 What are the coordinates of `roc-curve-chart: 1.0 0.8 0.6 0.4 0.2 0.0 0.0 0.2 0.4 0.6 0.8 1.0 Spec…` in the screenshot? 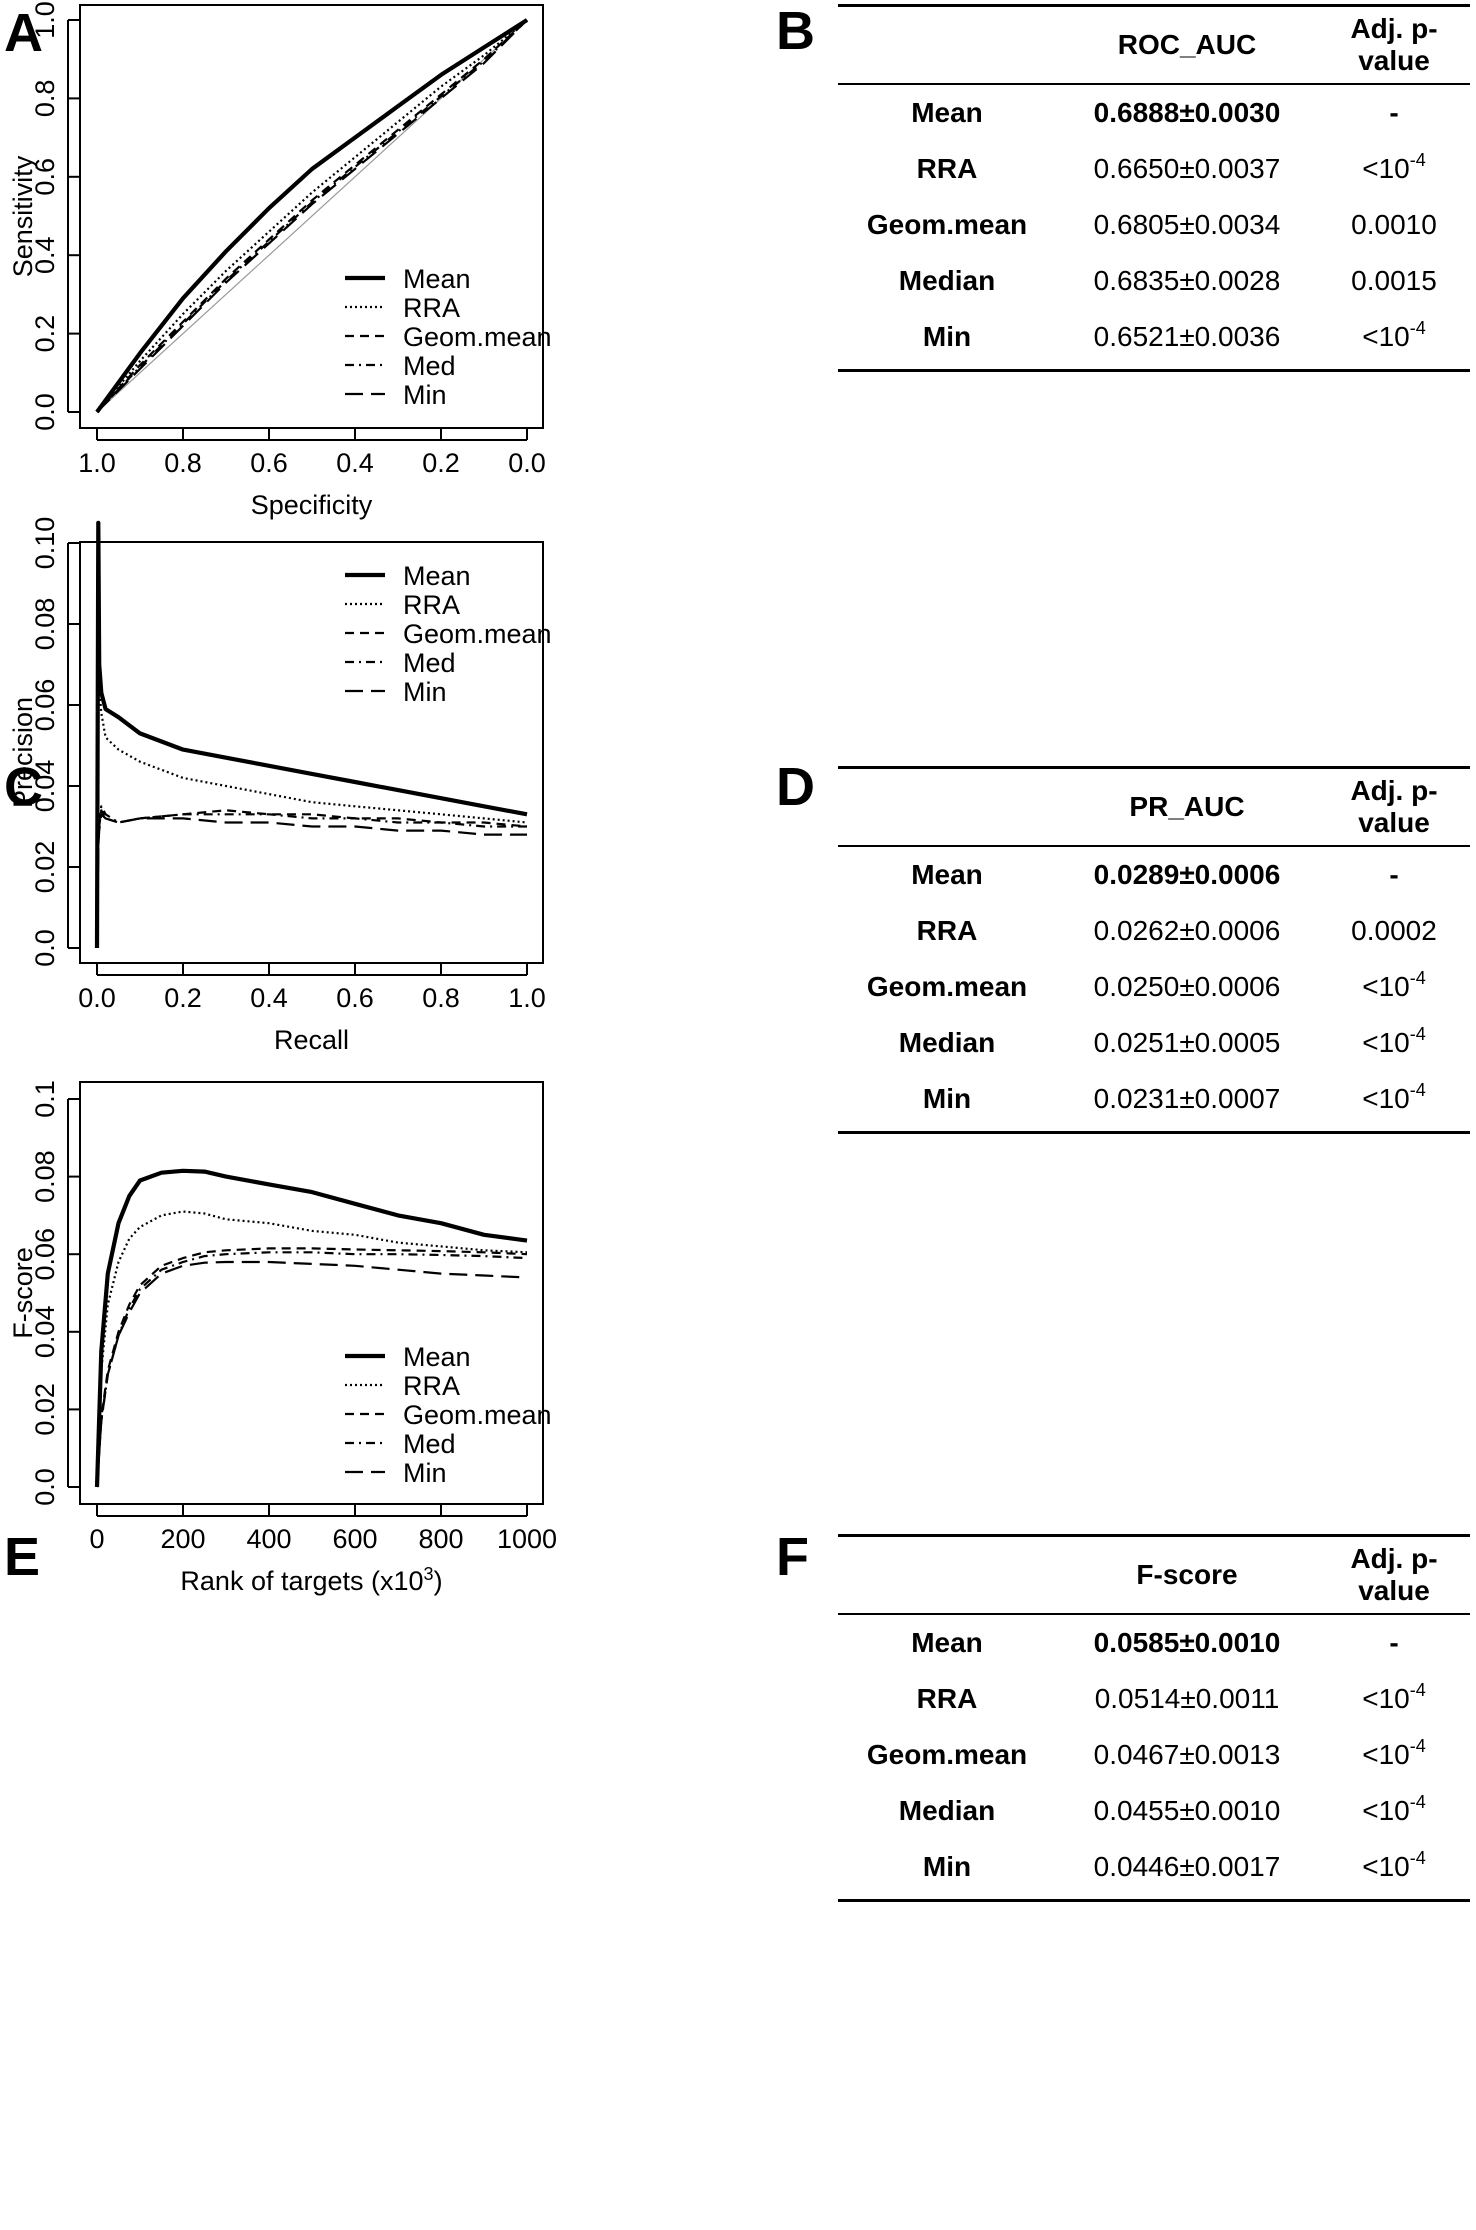 It's located at (280, 260).